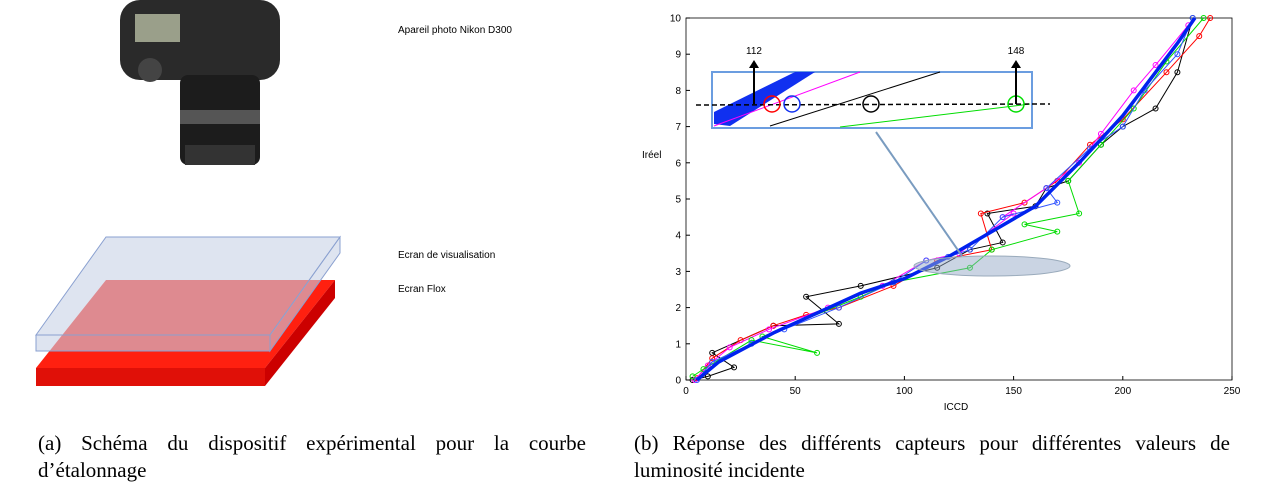 The width and height of the screenshot is (1265, 494). What do you see at coordinates (992, 266) in the screenshot?
I see `zoom-region` at bounding box center [992, 266].